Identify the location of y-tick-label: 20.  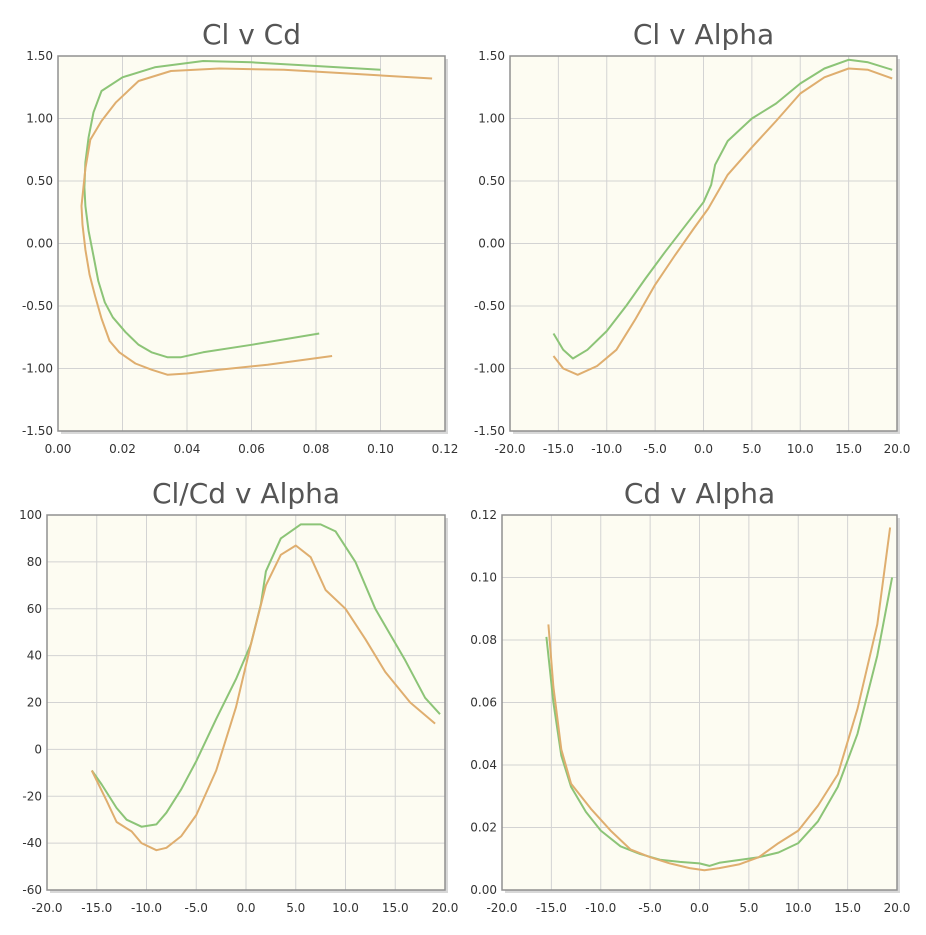
(34, 703).